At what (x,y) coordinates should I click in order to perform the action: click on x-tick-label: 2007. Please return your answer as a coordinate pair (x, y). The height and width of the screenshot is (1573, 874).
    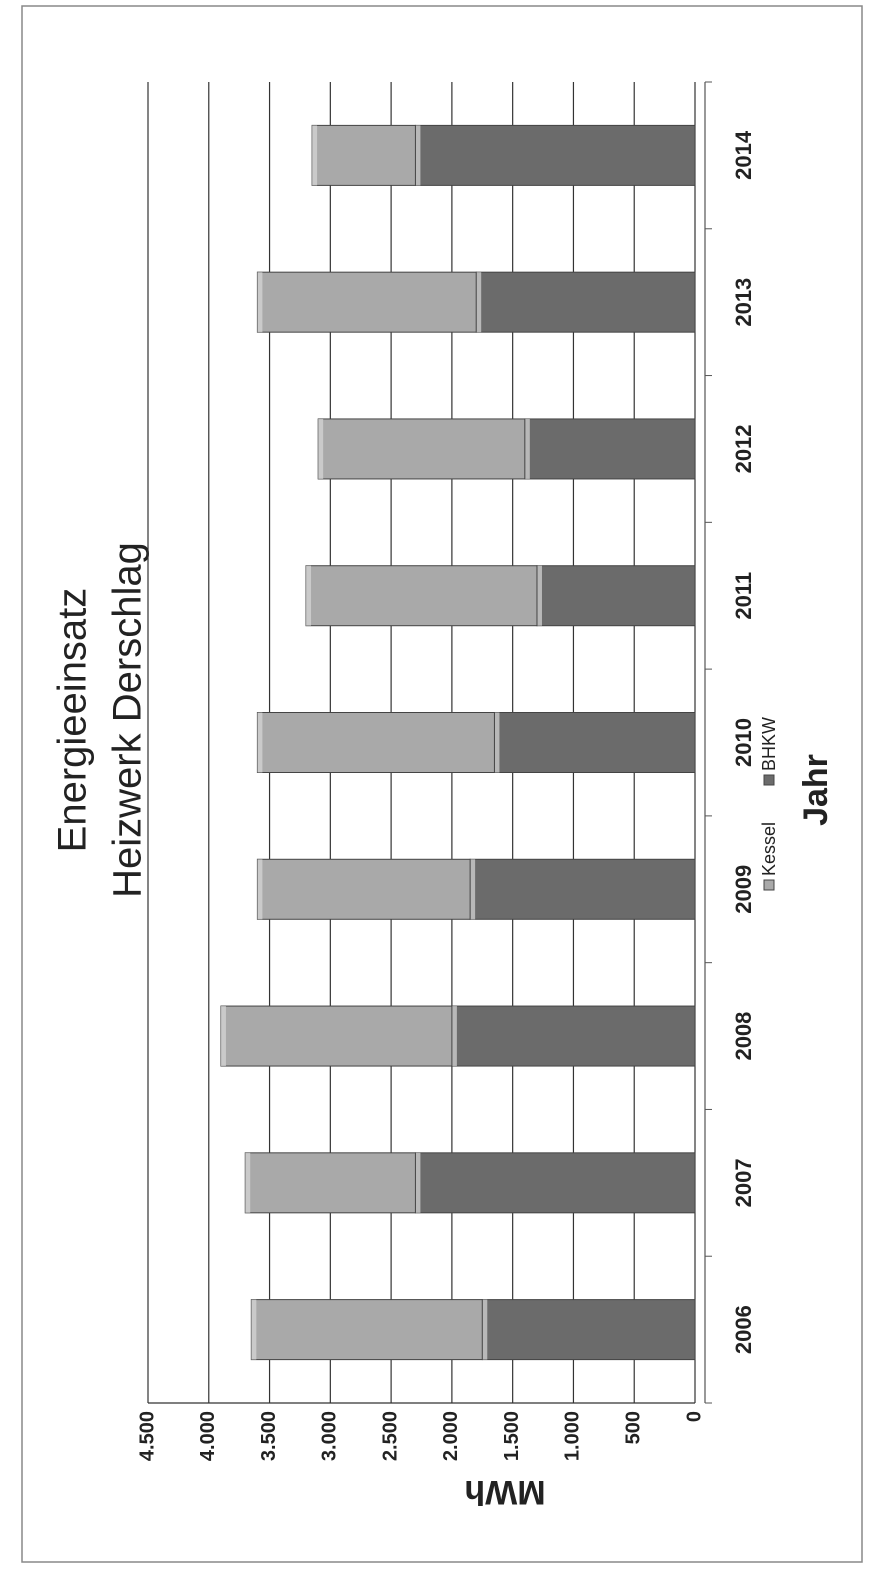
    Looking at the image, I should click on (743, 1182).